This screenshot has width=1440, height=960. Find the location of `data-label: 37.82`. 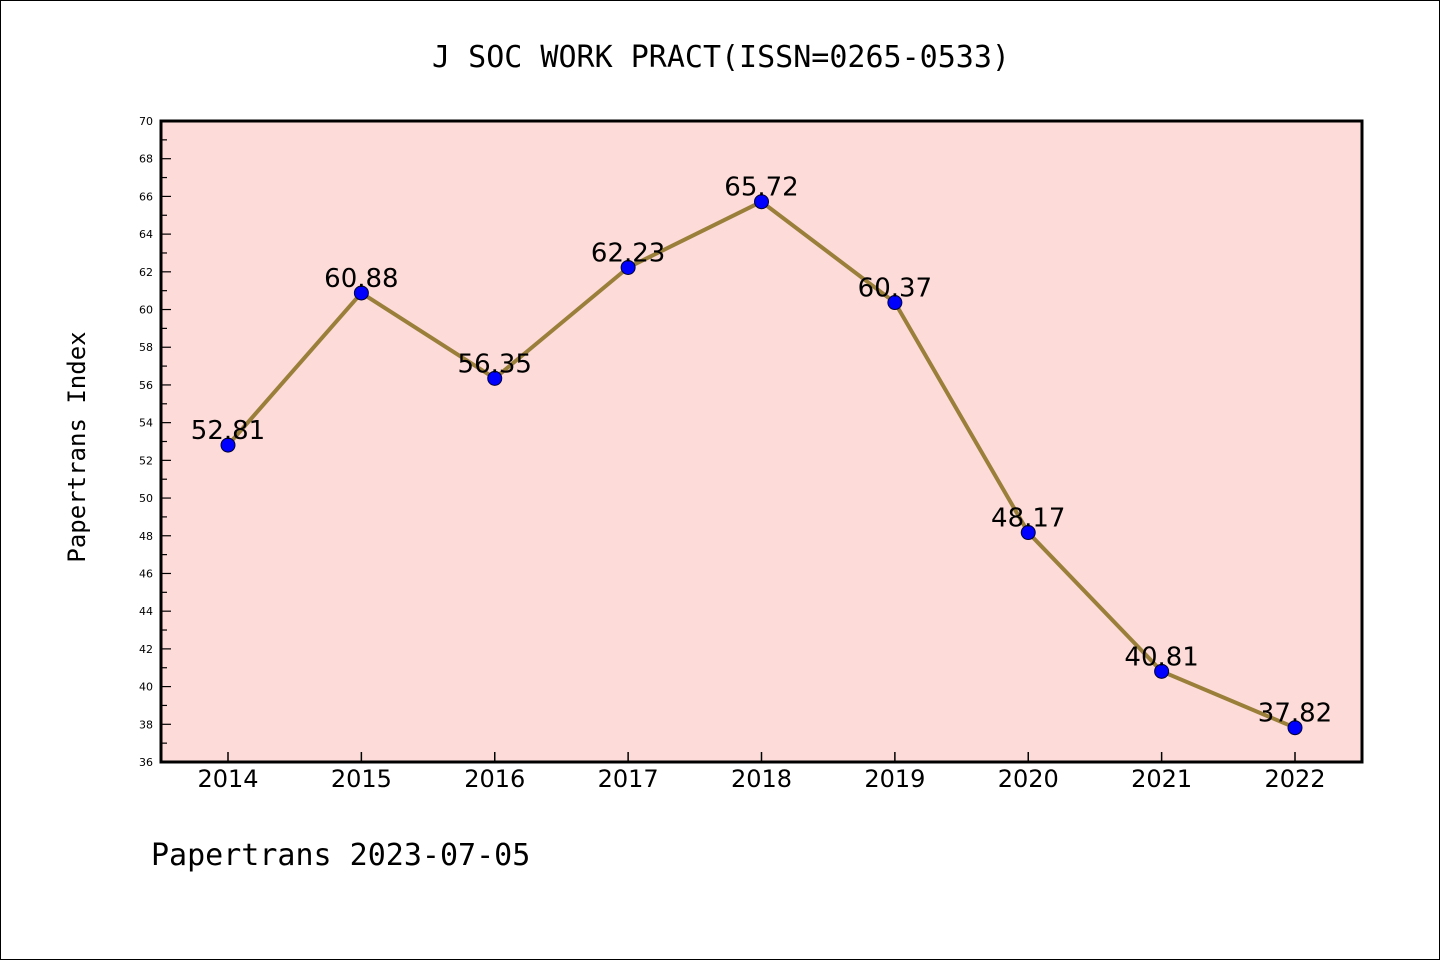

data-label: 37.82 is located at coordinates (1295, 714).